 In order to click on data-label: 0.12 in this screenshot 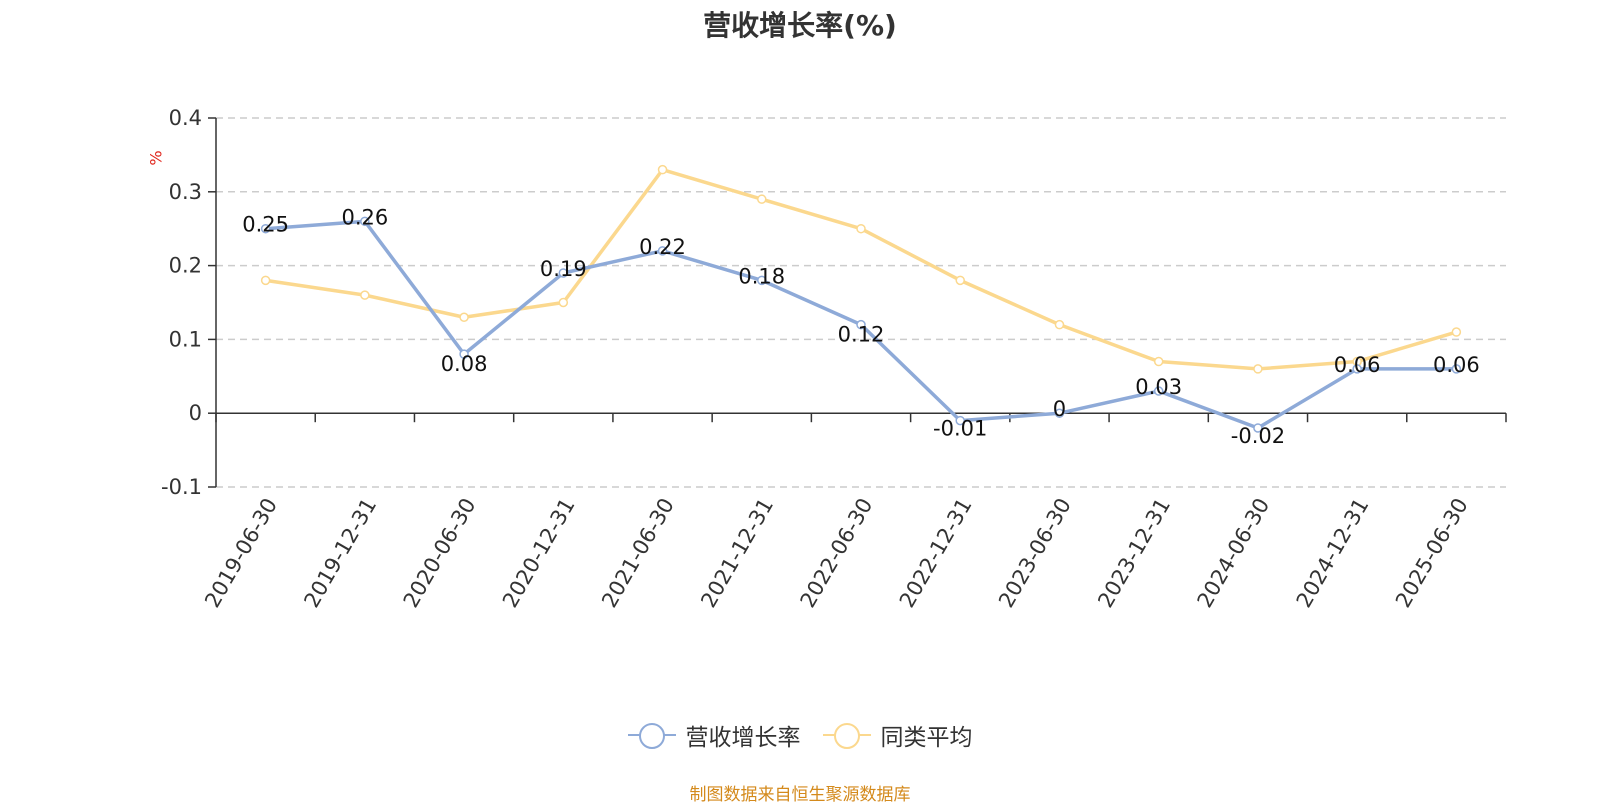, I will do `click(861, 335)`.